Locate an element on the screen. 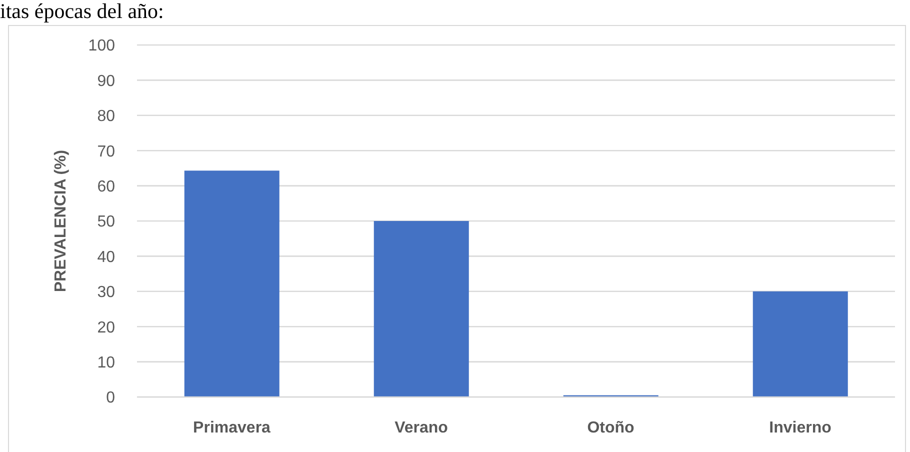 This screenshot has height=452, width=910. y-tick-label: 10 is located at coordinates (106, 363).